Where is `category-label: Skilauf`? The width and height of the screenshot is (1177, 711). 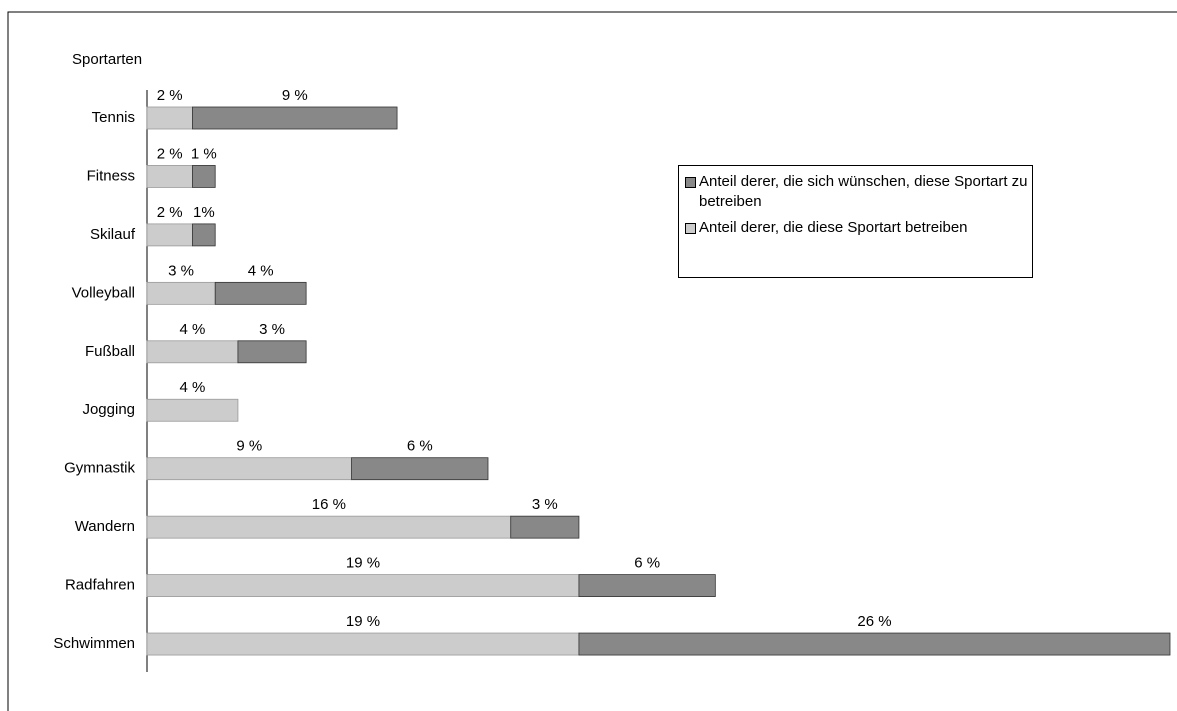 category-label: Skilauf is located at coordinates (113, 234).